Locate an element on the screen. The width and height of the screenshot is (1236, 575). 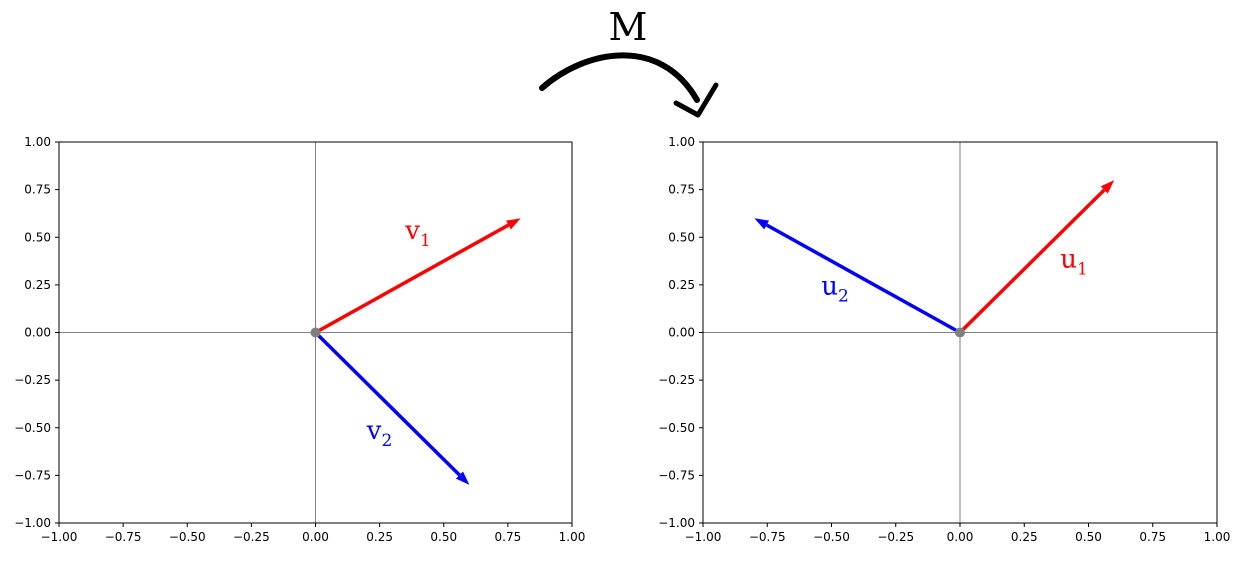
vector-u1-label: u1 is located at coordinates (1074, 262).